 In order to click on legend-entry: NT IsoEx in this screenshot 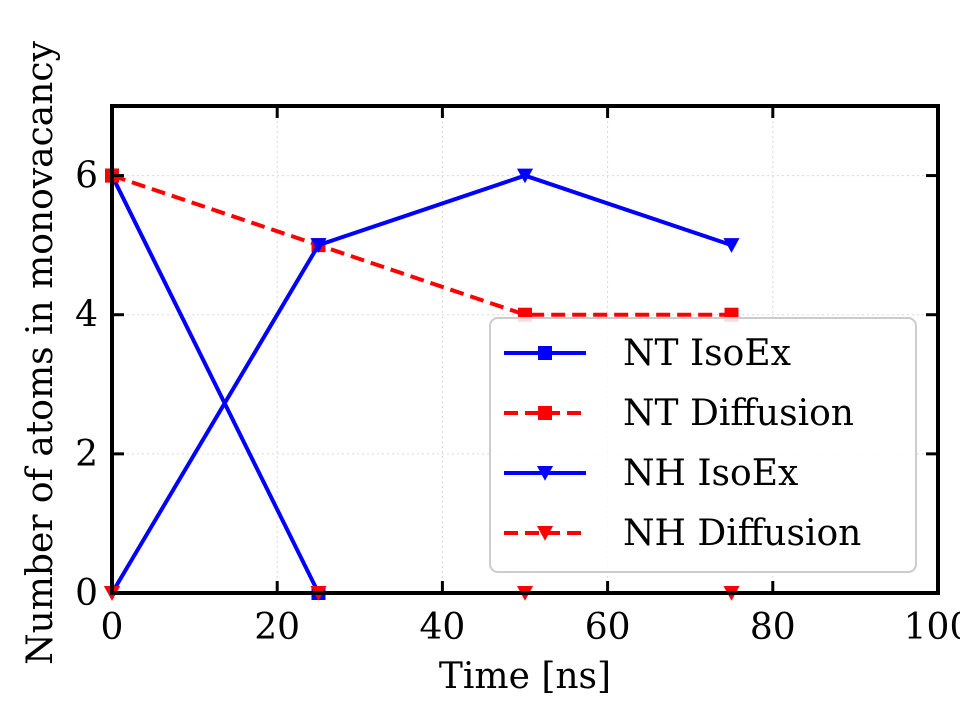, I will do `click(647, 353)`.